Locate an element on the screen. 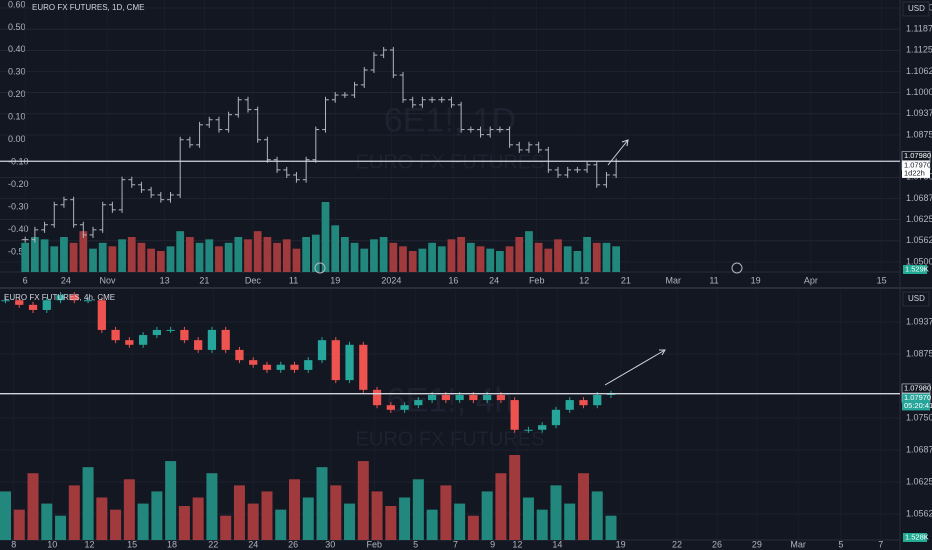 The height and width of the screenshot is (550, 932). y-tick-label: 1.10000 is located at coordinates (919, 92).